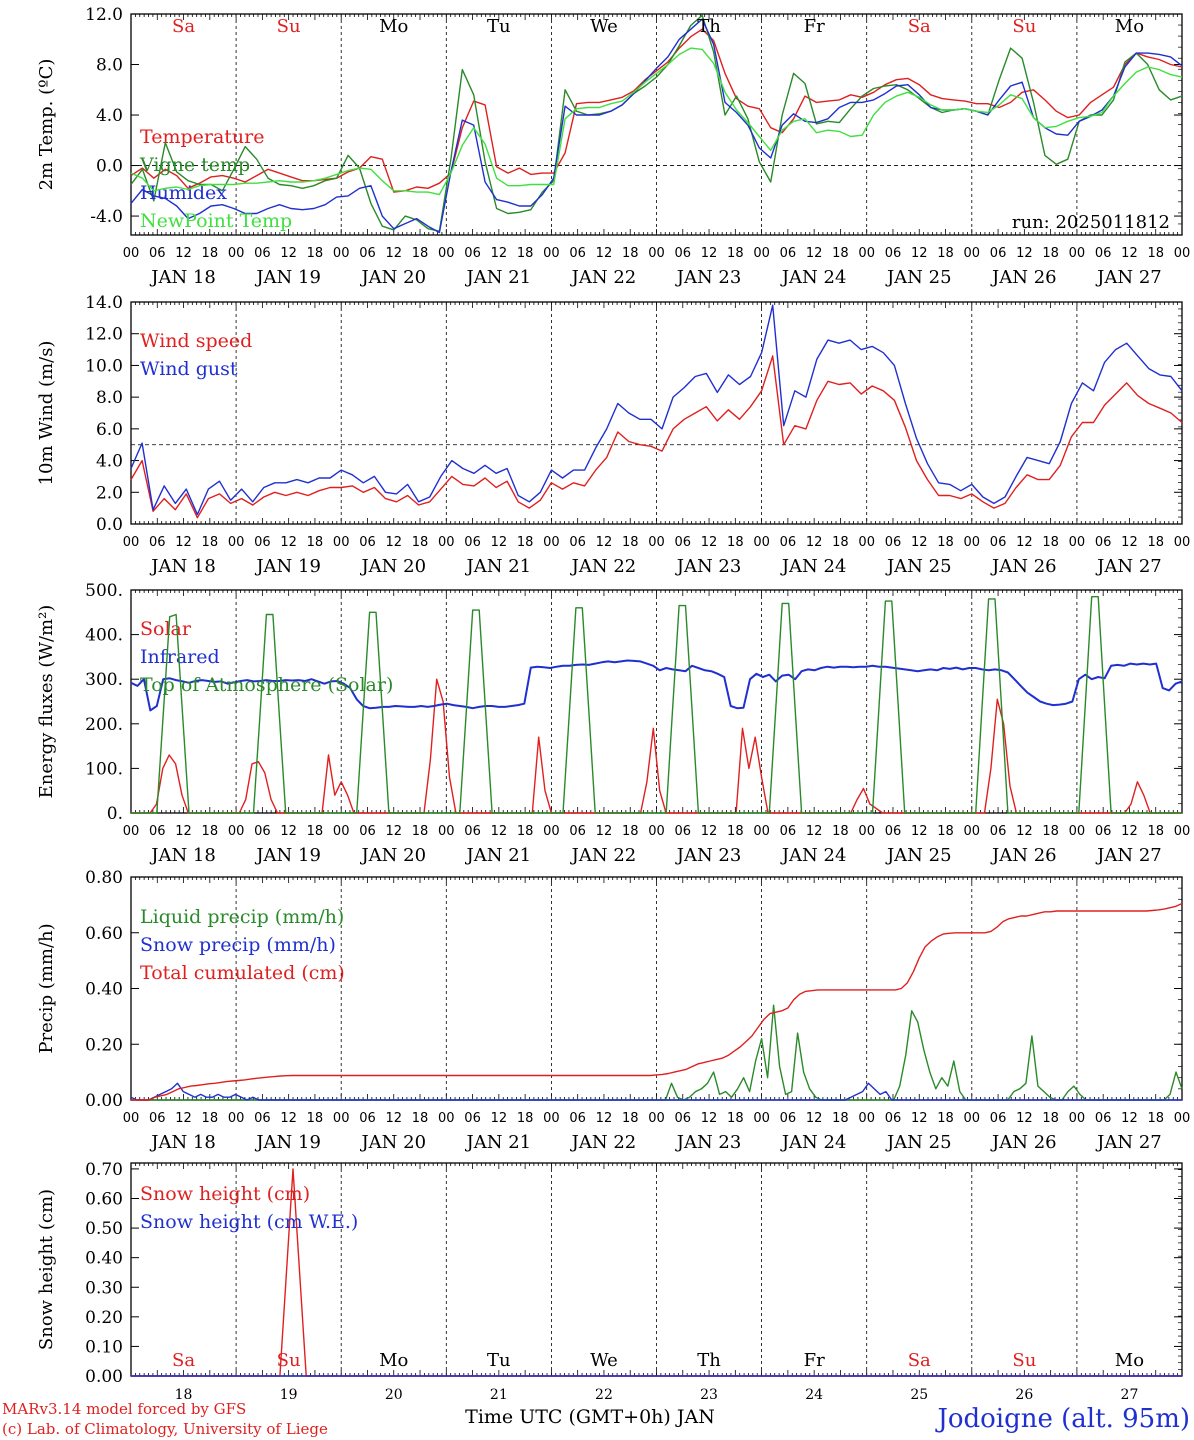 This screenshot has width=1194, height=1440. What do you see at coordinates (109, 462) in the screenshot?
I see `y-tick-label: 4.0` at bounding box center [109, 462].